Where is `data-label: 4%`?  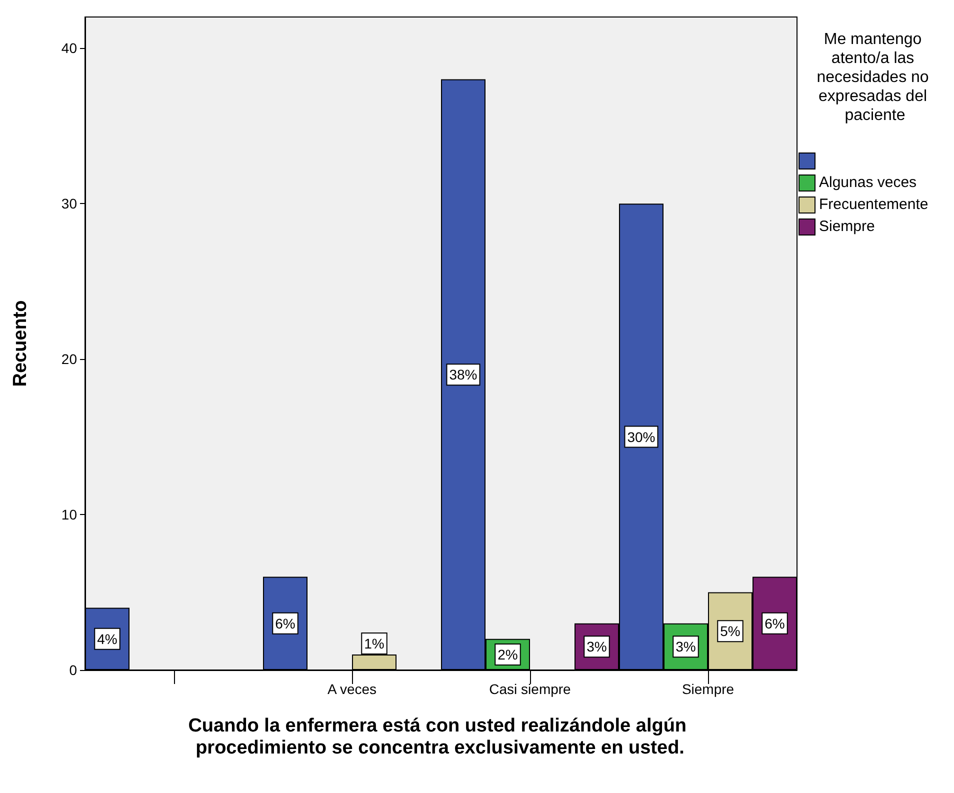 data-label: 4% is located at coordinates (107, 638).